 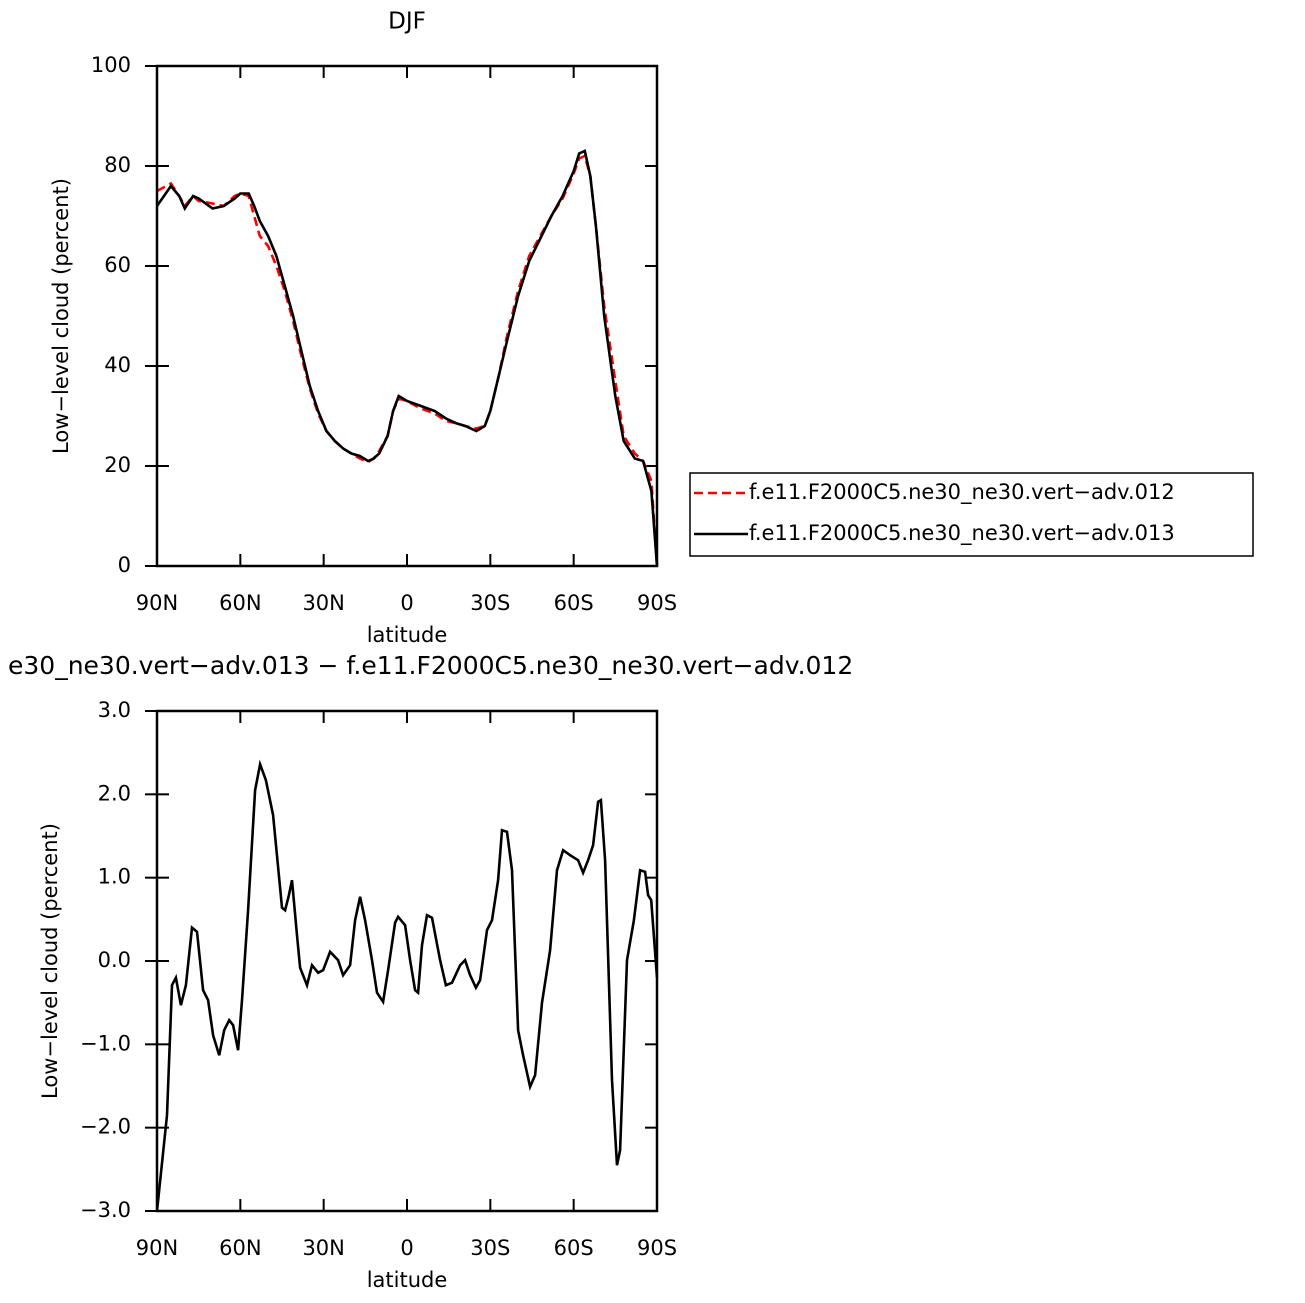 I want to click on chart-title: DJF, so click(x=407, y=22).